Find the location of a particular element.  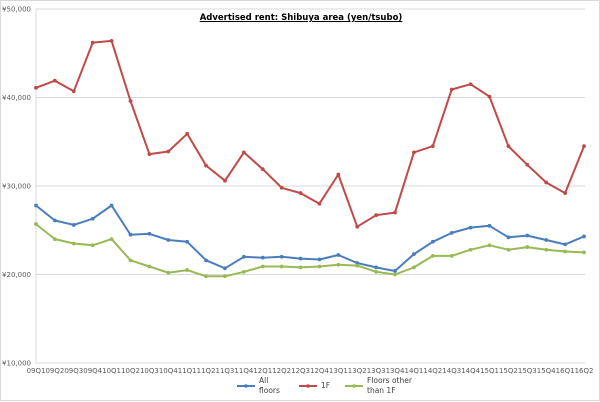

legend: All floors 1F Floors other than 1F is located at coordinates (332, 386).